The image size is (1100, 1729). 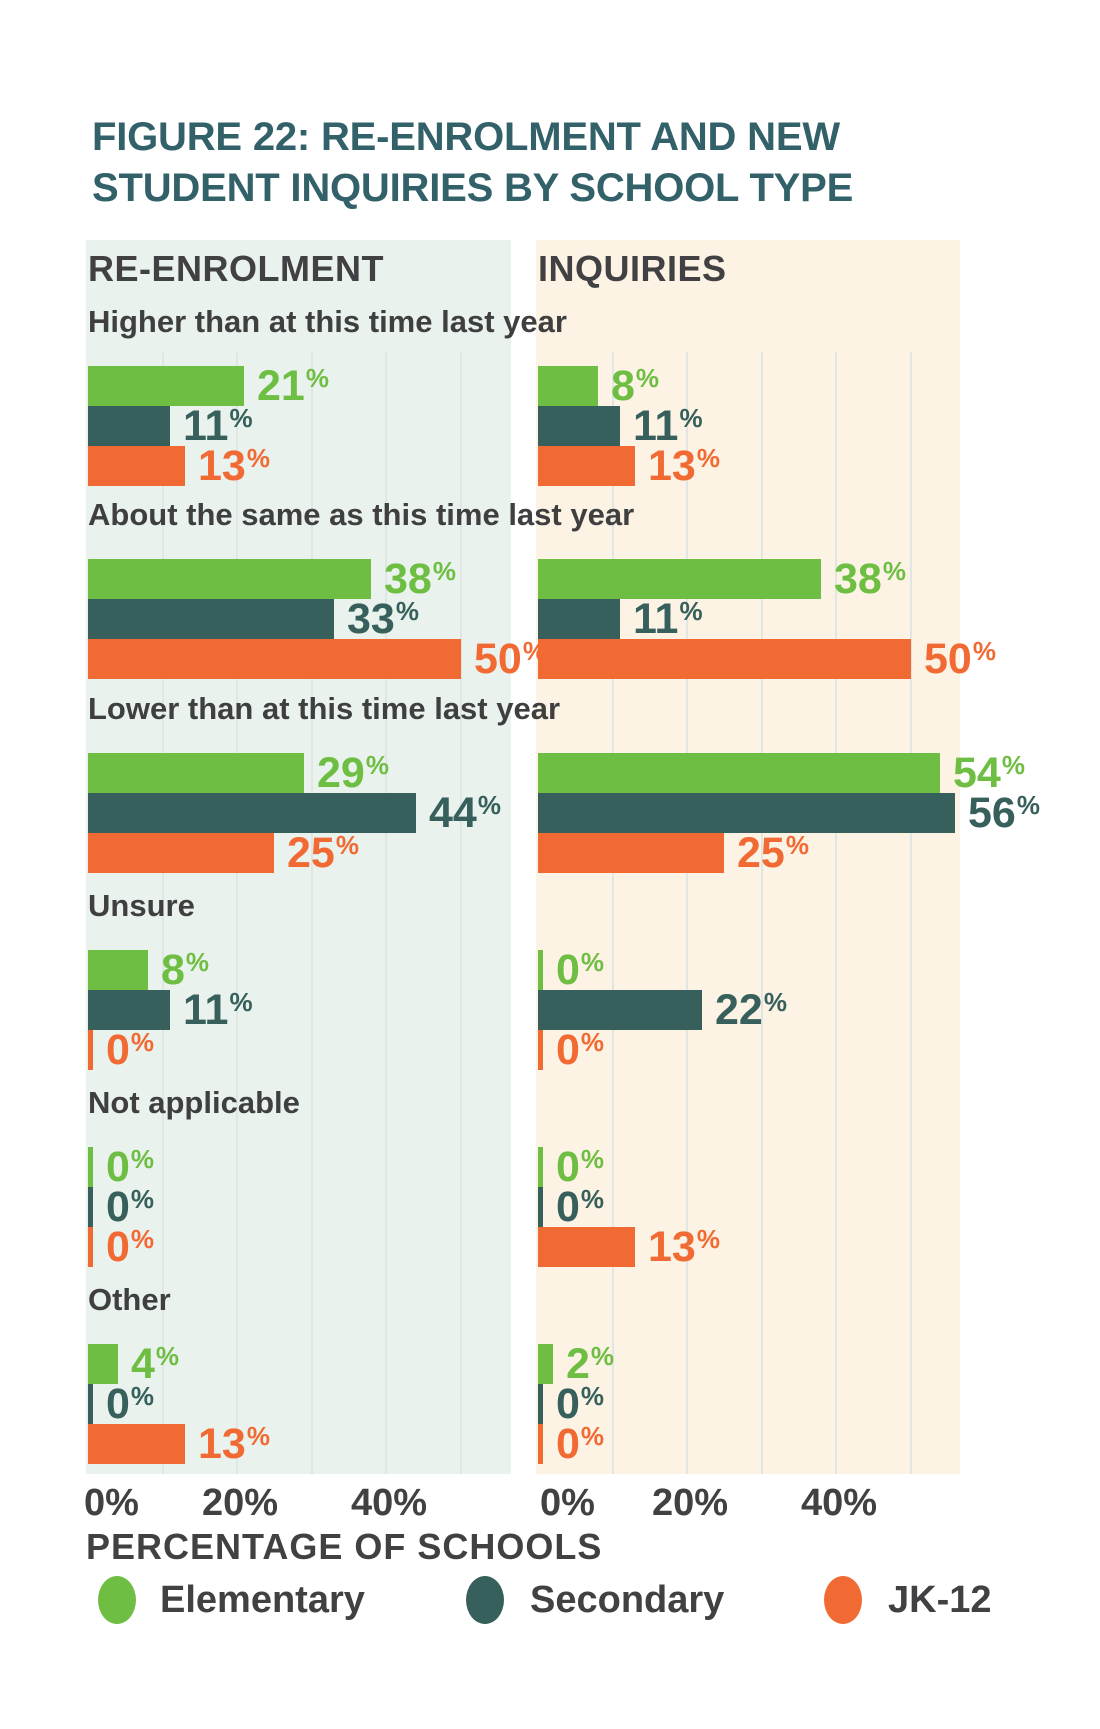 What do you see at coordinates (194, 1102) in the screenshot?
I see `category-label: Not applicable` at bounding box center [194, 1102].